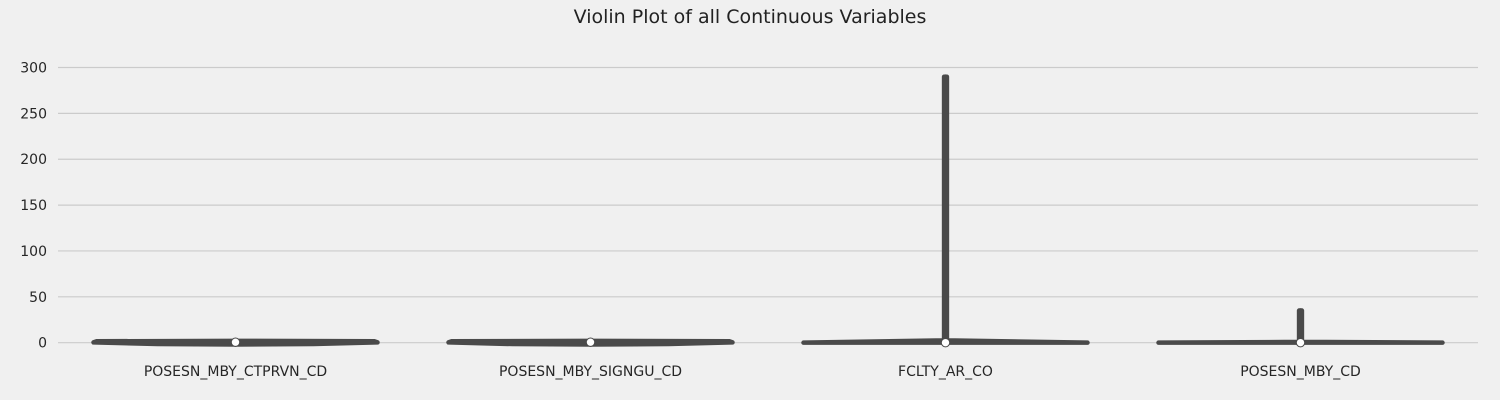 The width and height of the screenshot is (1500, 400). Describe the element at coordinates (33, 69) in the screenshot. I see `y-tick-label: 300` at that location.